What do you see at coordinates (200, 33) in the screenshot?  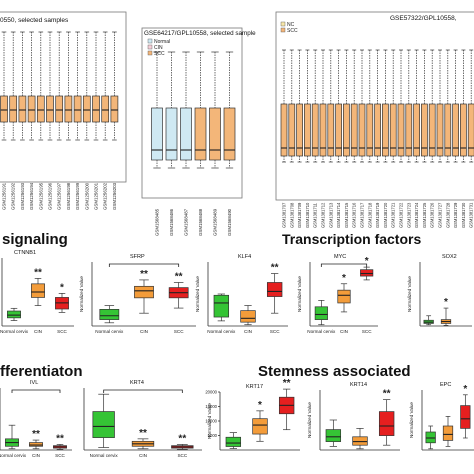 I see `panel-title: GSE64217/GPL10558, selected sample` at bounding box center [200, 33].